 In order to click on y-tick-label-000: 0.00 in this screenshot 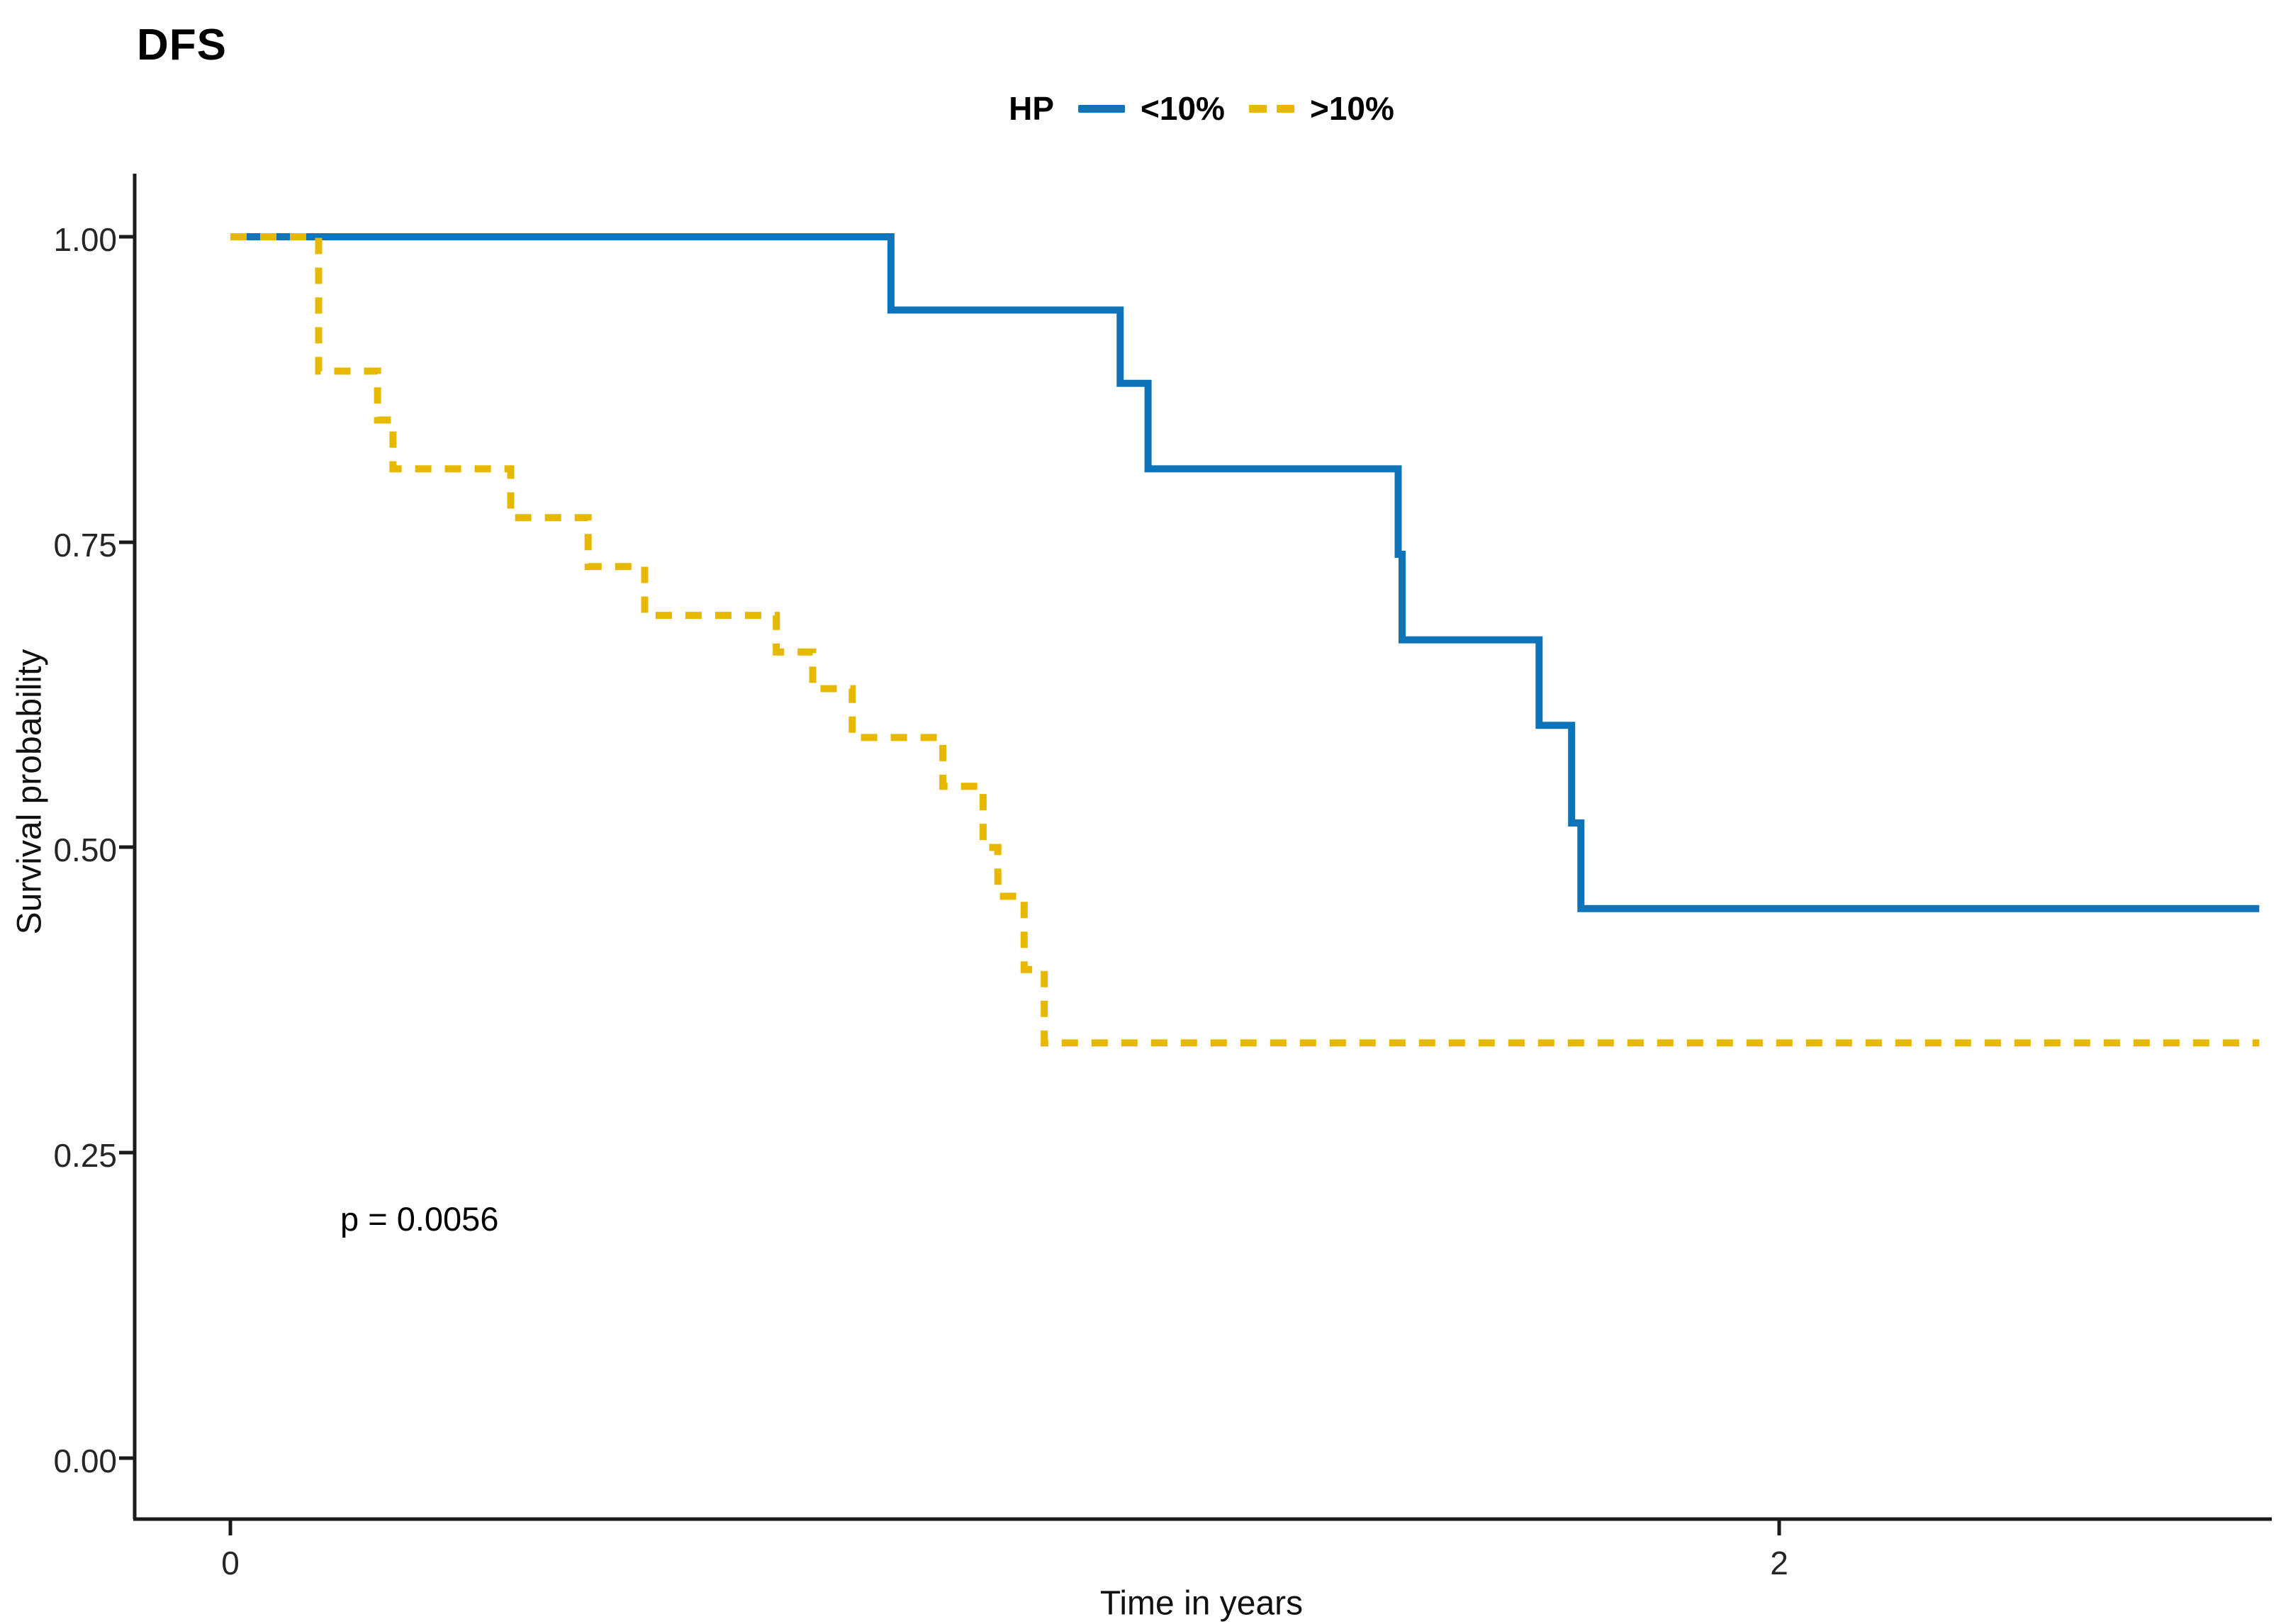, I will do `click(85, 1461)`.